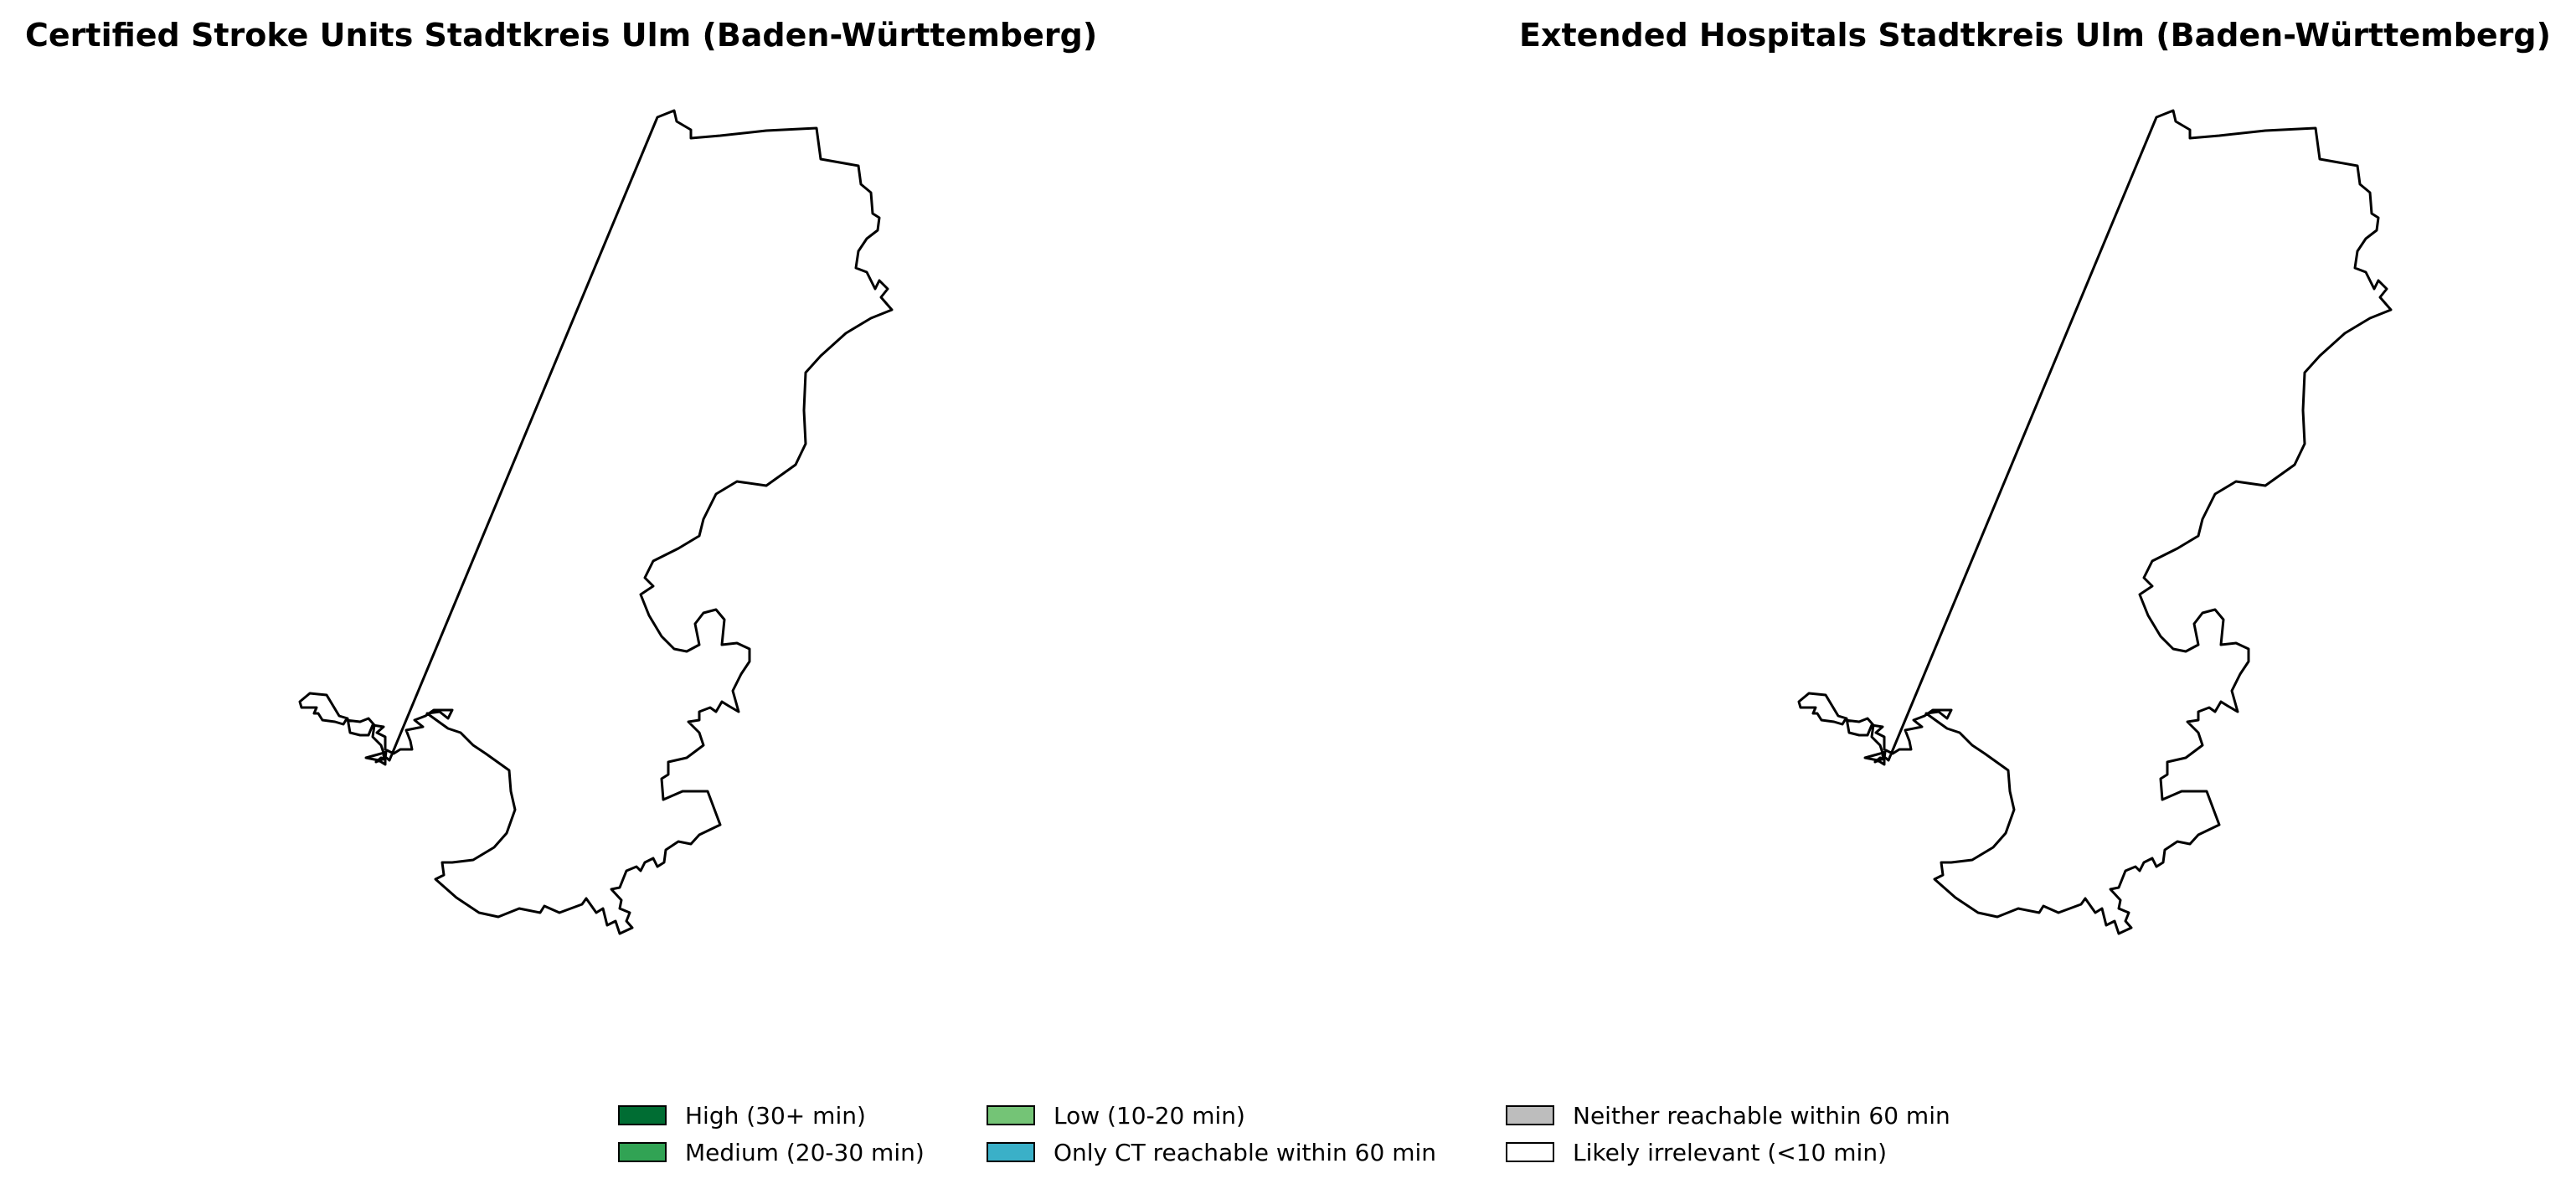 This screenshot has height=1189, width=2576. I want to click on legend-item-neither: Neither reachable within 60 min, so click(1728, 1115).